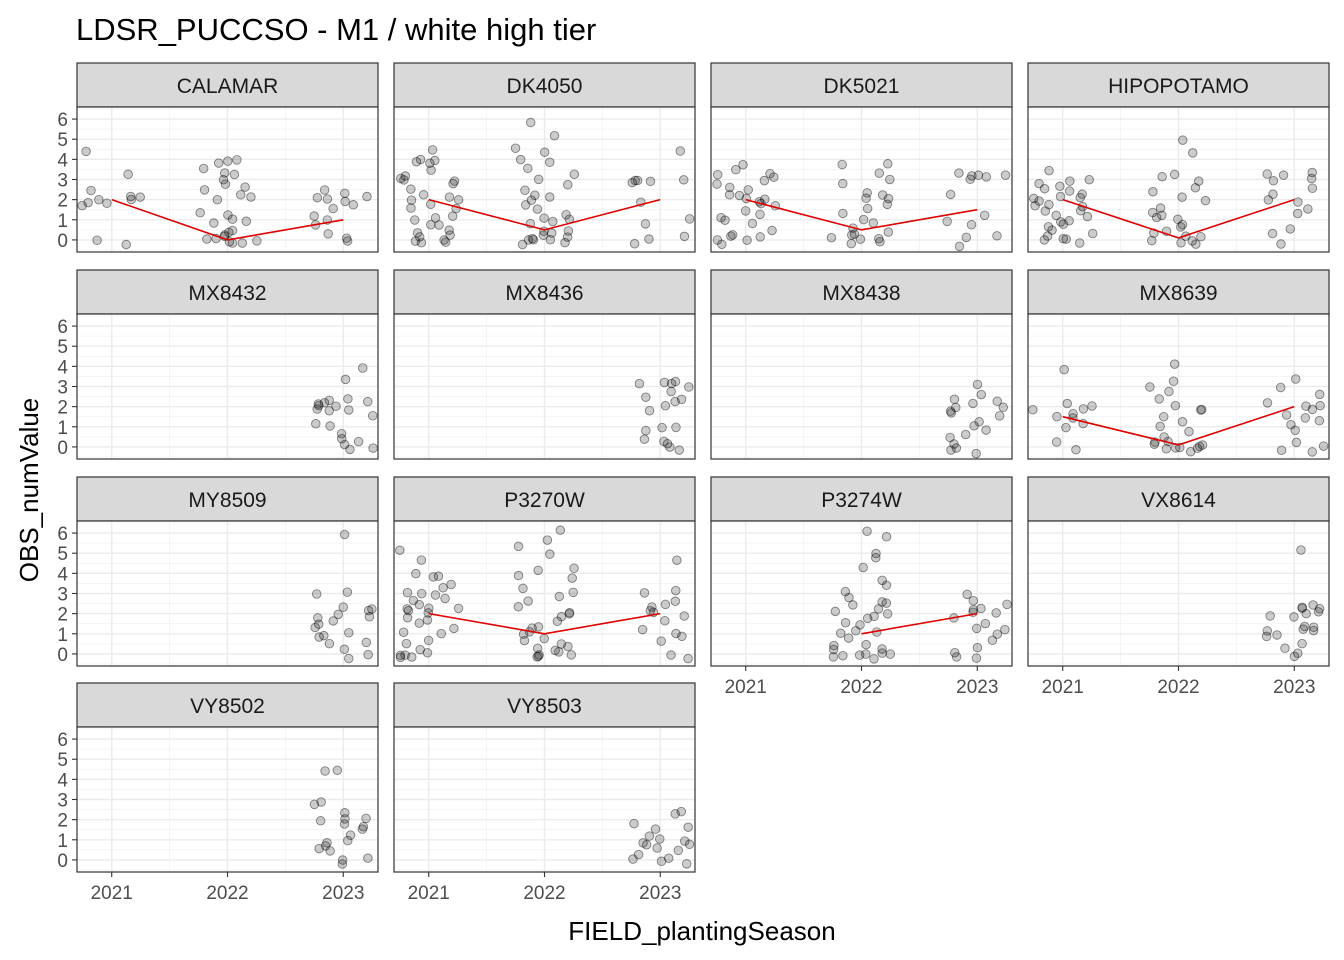 This screenshot has height=960, width=1344. I want to click on chart-title: LDSR_PUCCSO - M1 / white high tier, so click(336, 29).